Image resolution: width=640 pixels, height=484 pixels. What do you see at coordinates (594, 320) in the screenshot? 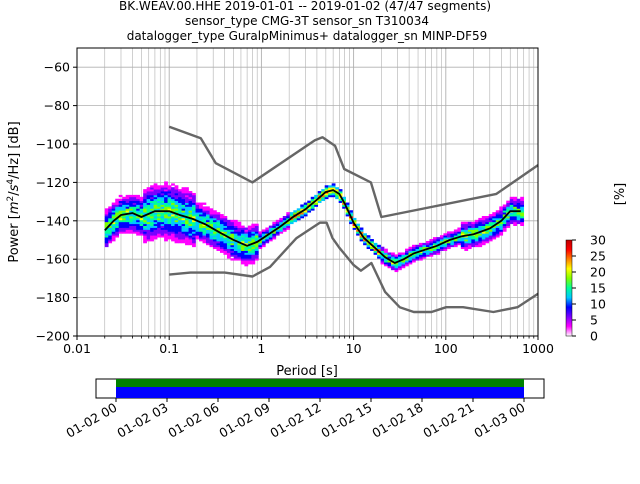
I see `colorbar-tick-label: 5` at bounding box center [594, 320].